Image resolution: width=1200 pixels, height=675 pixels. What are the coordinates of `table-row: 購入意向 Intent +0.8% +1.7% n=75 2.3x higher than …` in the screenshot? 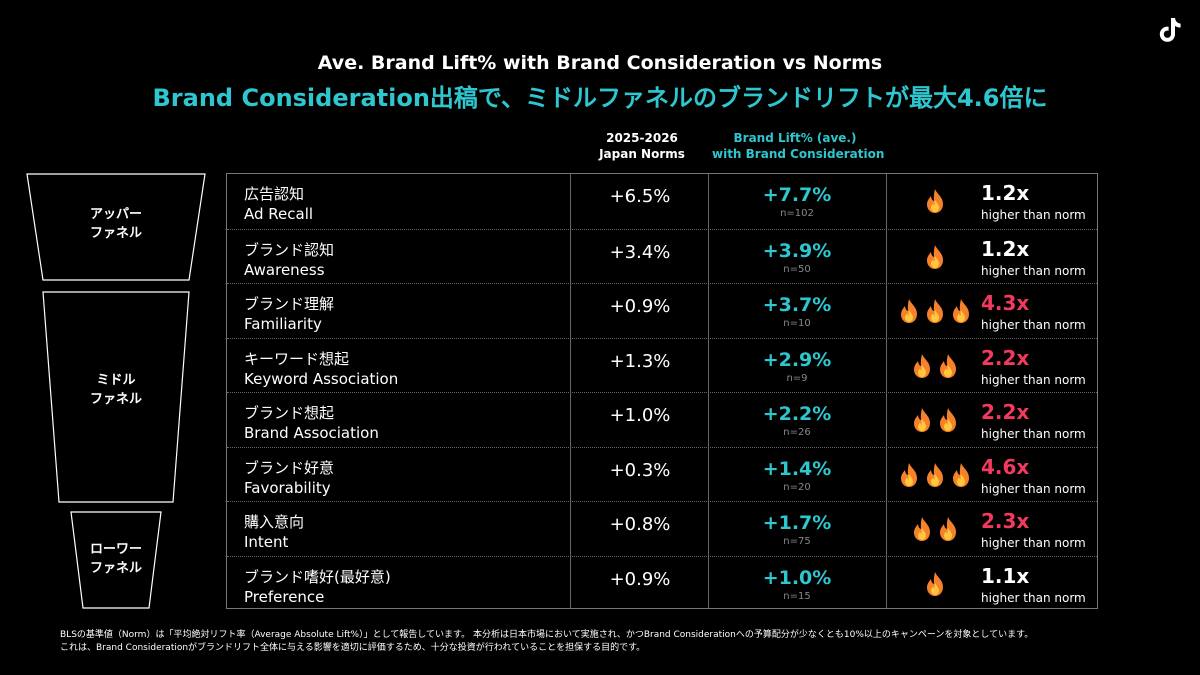 It's located at (662, 528).